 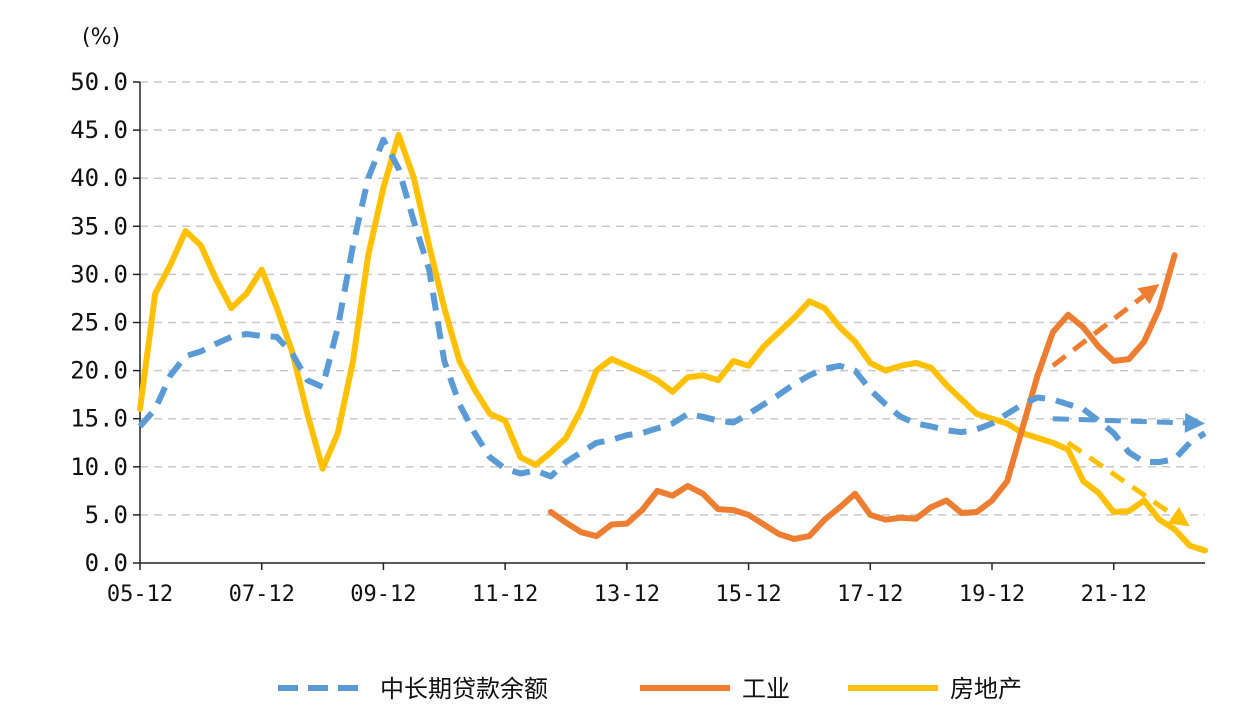 I want to click on x-tick-label: 21-12, so click(x=1114, y=594).